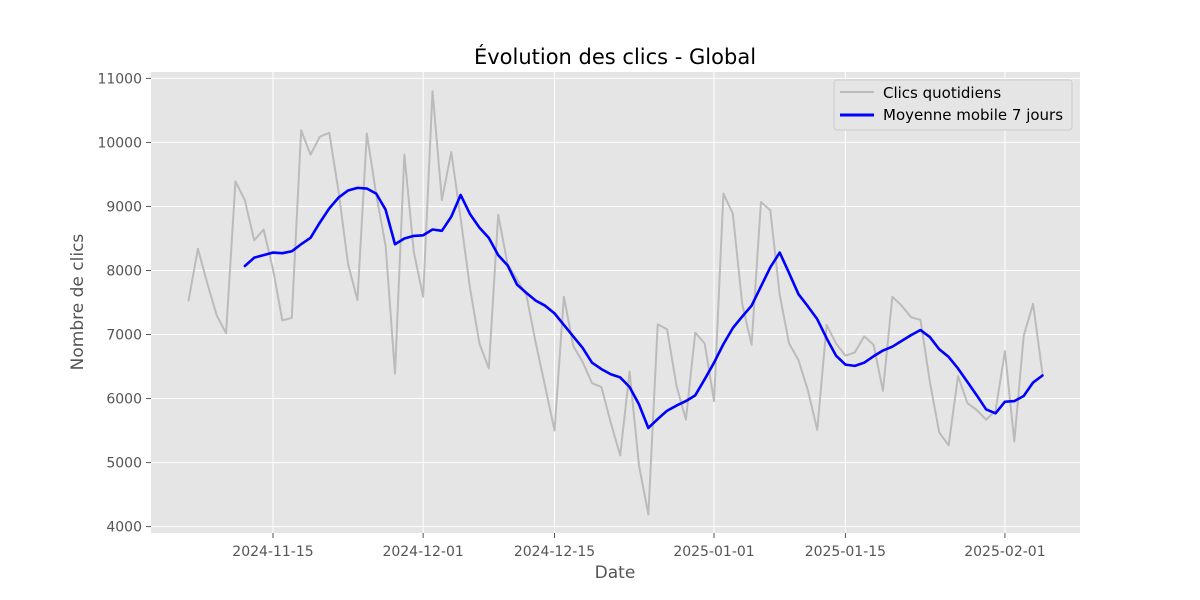 The width and height of the screenshot is (1200, 600). I want to click on y-axis: 4000 5000 6000 7000 8000 9000 10000 11000, so click(124, 303).